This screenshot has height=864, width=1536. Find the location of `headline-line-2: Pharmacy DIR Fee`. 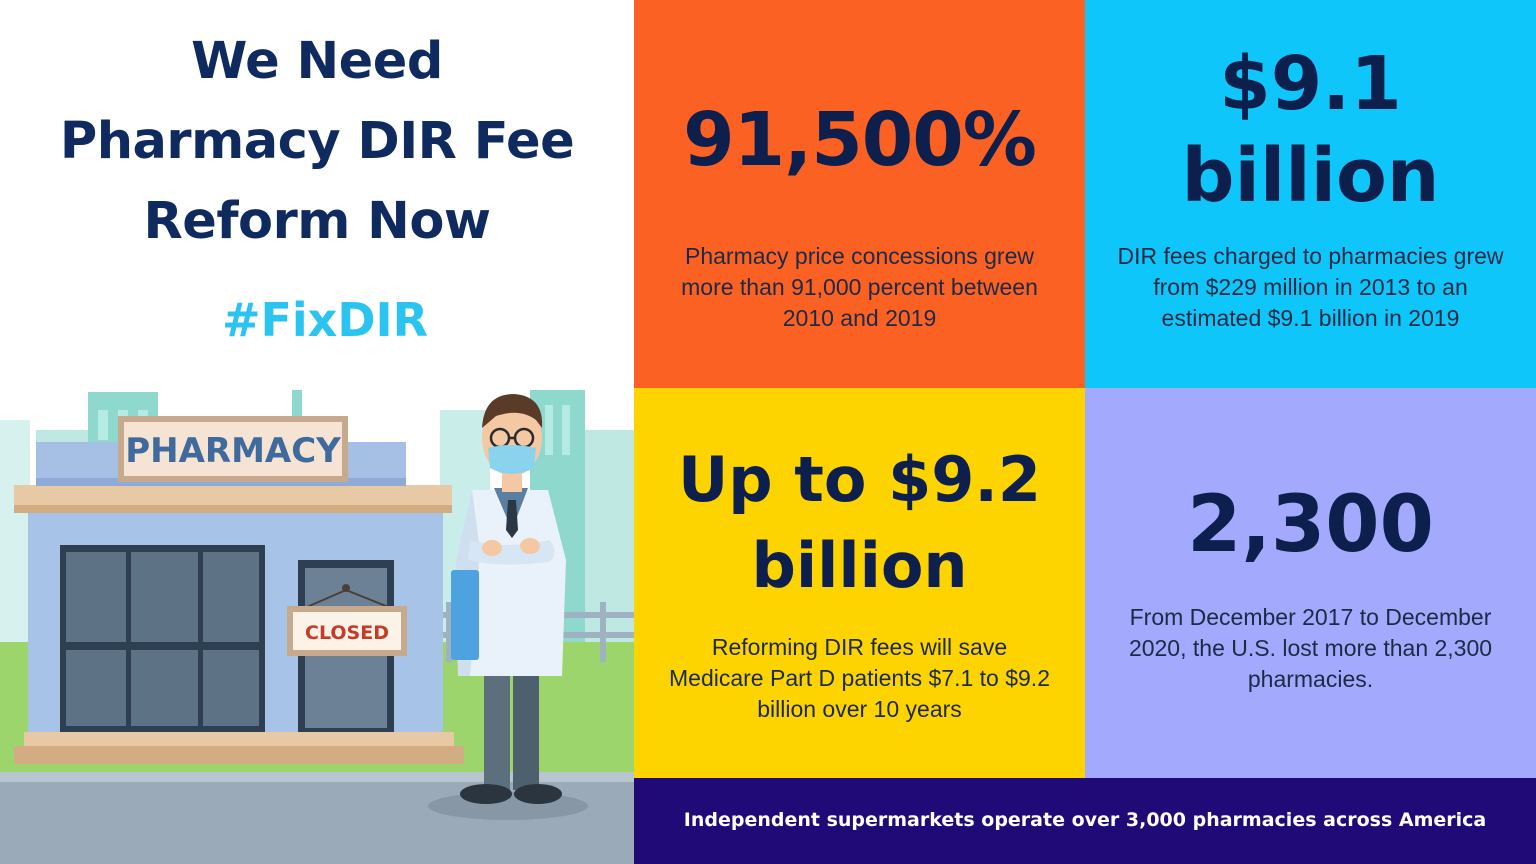

headline-line-2: Pharmacy DIR Fee is located at coordinates (317, 141).